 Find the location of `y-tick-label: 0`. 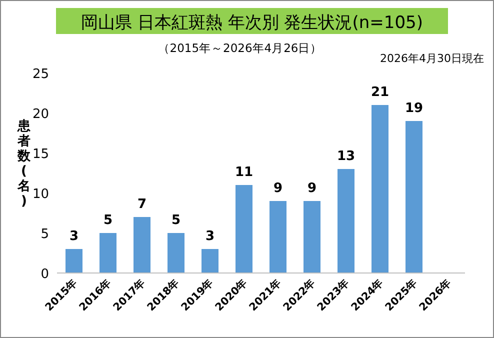

y-tick-label: 0 is located at coordinates (44, 274).